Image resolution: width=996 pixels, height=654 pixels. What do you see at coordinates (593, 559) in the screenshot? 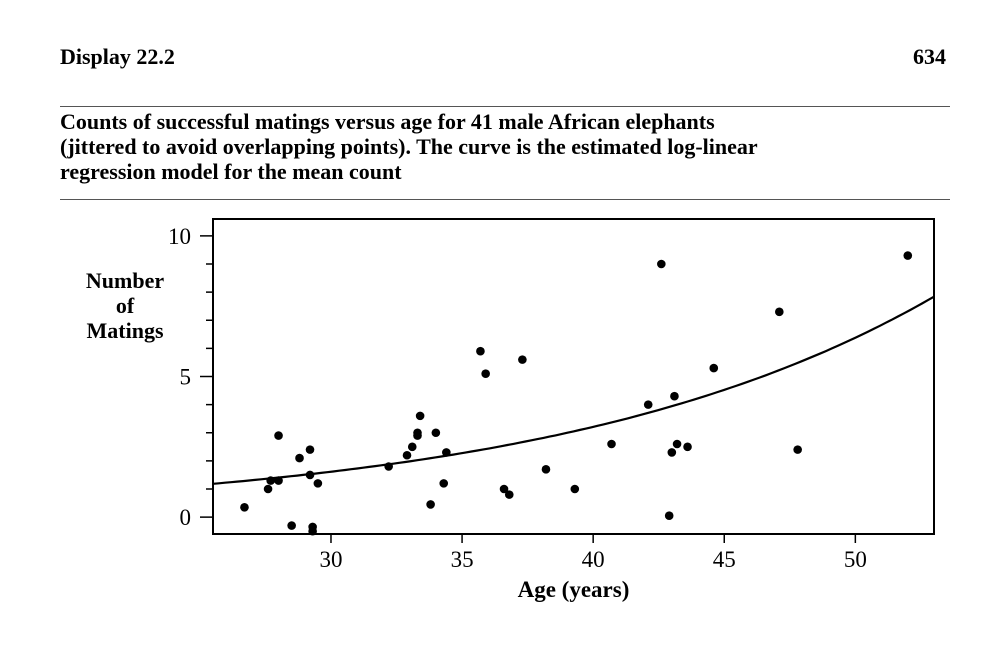
I see `x-tick-label: 40` at bounding box center [593, 559].